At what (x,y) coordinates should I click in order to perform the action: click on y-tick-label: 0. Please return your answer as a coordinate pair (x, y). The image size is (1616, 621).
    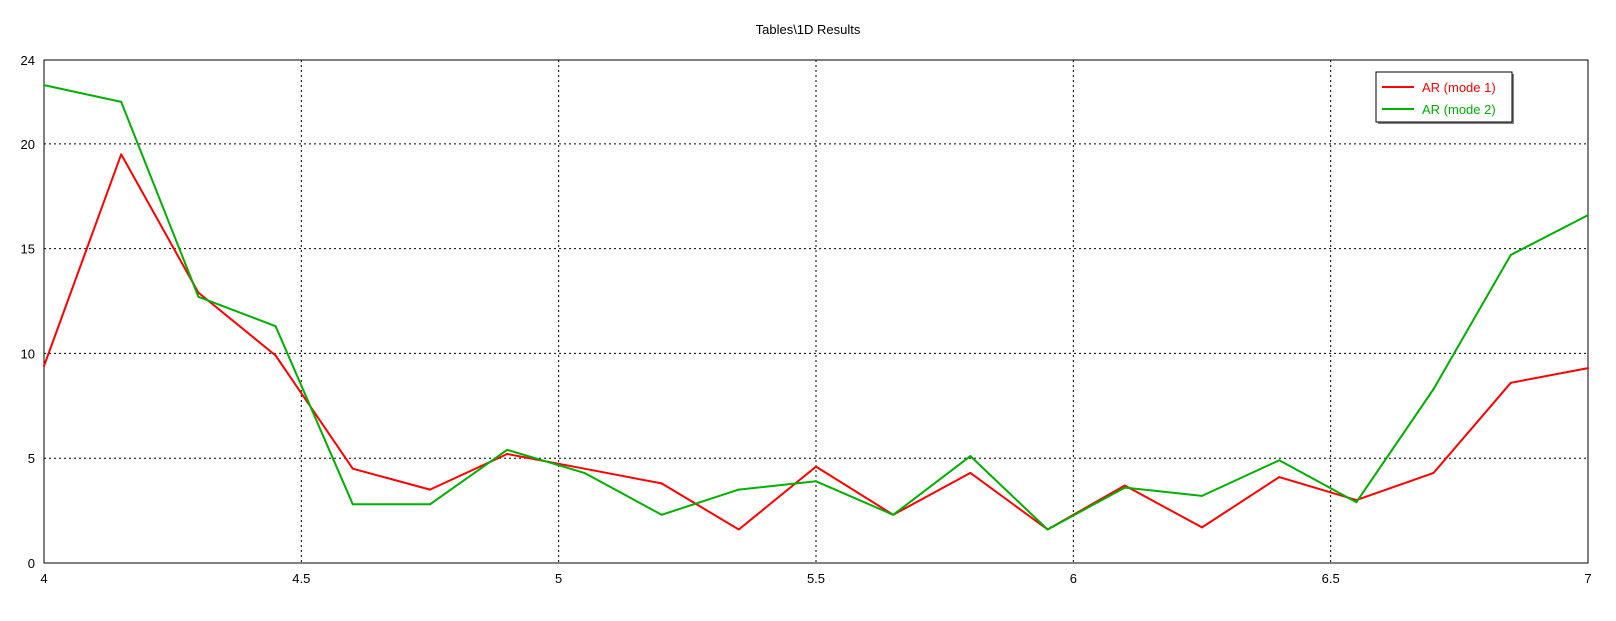
    Looking at the image, I should click on (31, 563).